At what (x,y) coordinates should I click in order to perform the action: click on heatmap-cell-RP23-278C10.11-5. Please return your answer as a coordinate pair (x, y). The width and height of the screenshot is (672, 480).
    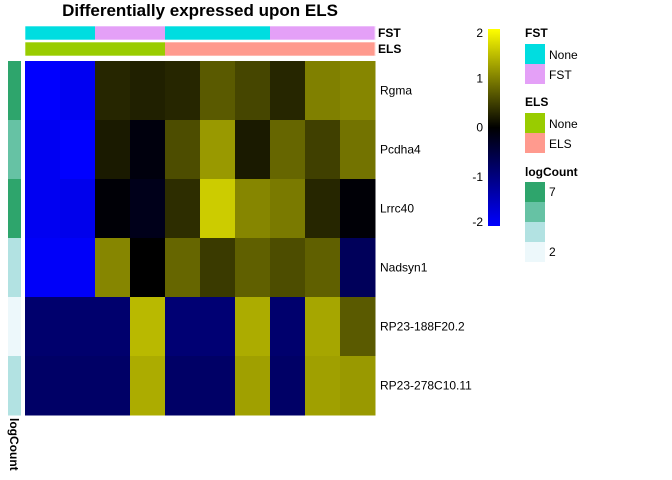
    Looking at the image, I should click on (183, 386).